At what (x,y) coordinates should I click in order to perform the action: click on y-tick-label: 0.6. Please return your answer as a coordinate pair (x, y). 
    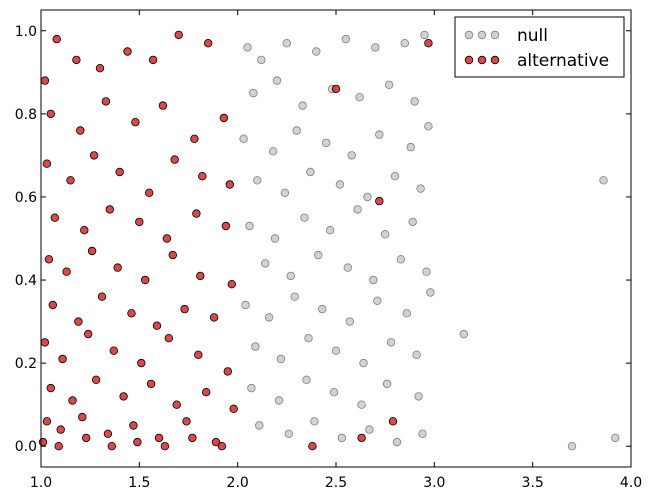
    Looking at the image, I should click on (26, 198).